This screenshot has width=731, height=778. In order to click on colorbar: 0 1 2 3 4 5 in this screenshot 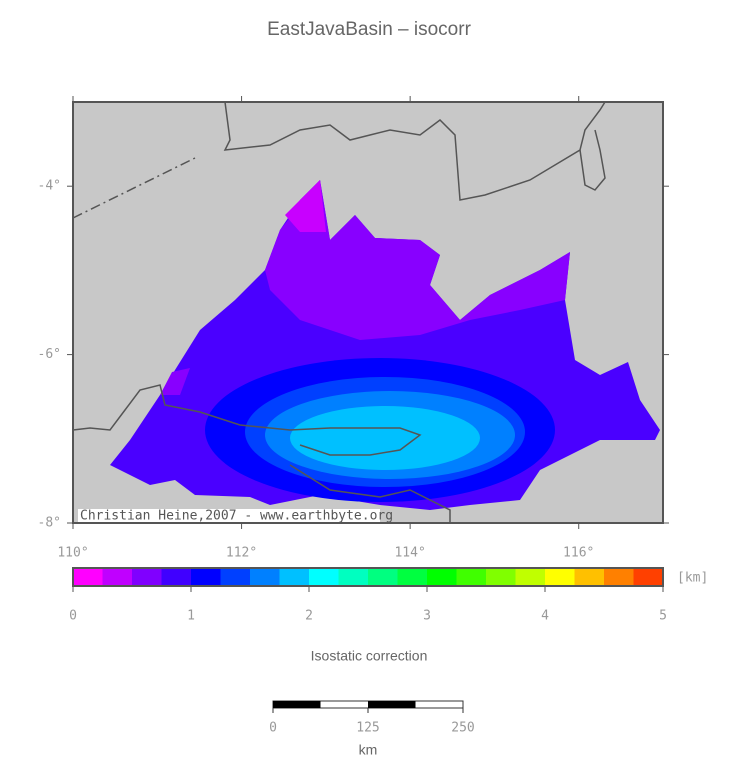, I will do `click(368, 595)`.